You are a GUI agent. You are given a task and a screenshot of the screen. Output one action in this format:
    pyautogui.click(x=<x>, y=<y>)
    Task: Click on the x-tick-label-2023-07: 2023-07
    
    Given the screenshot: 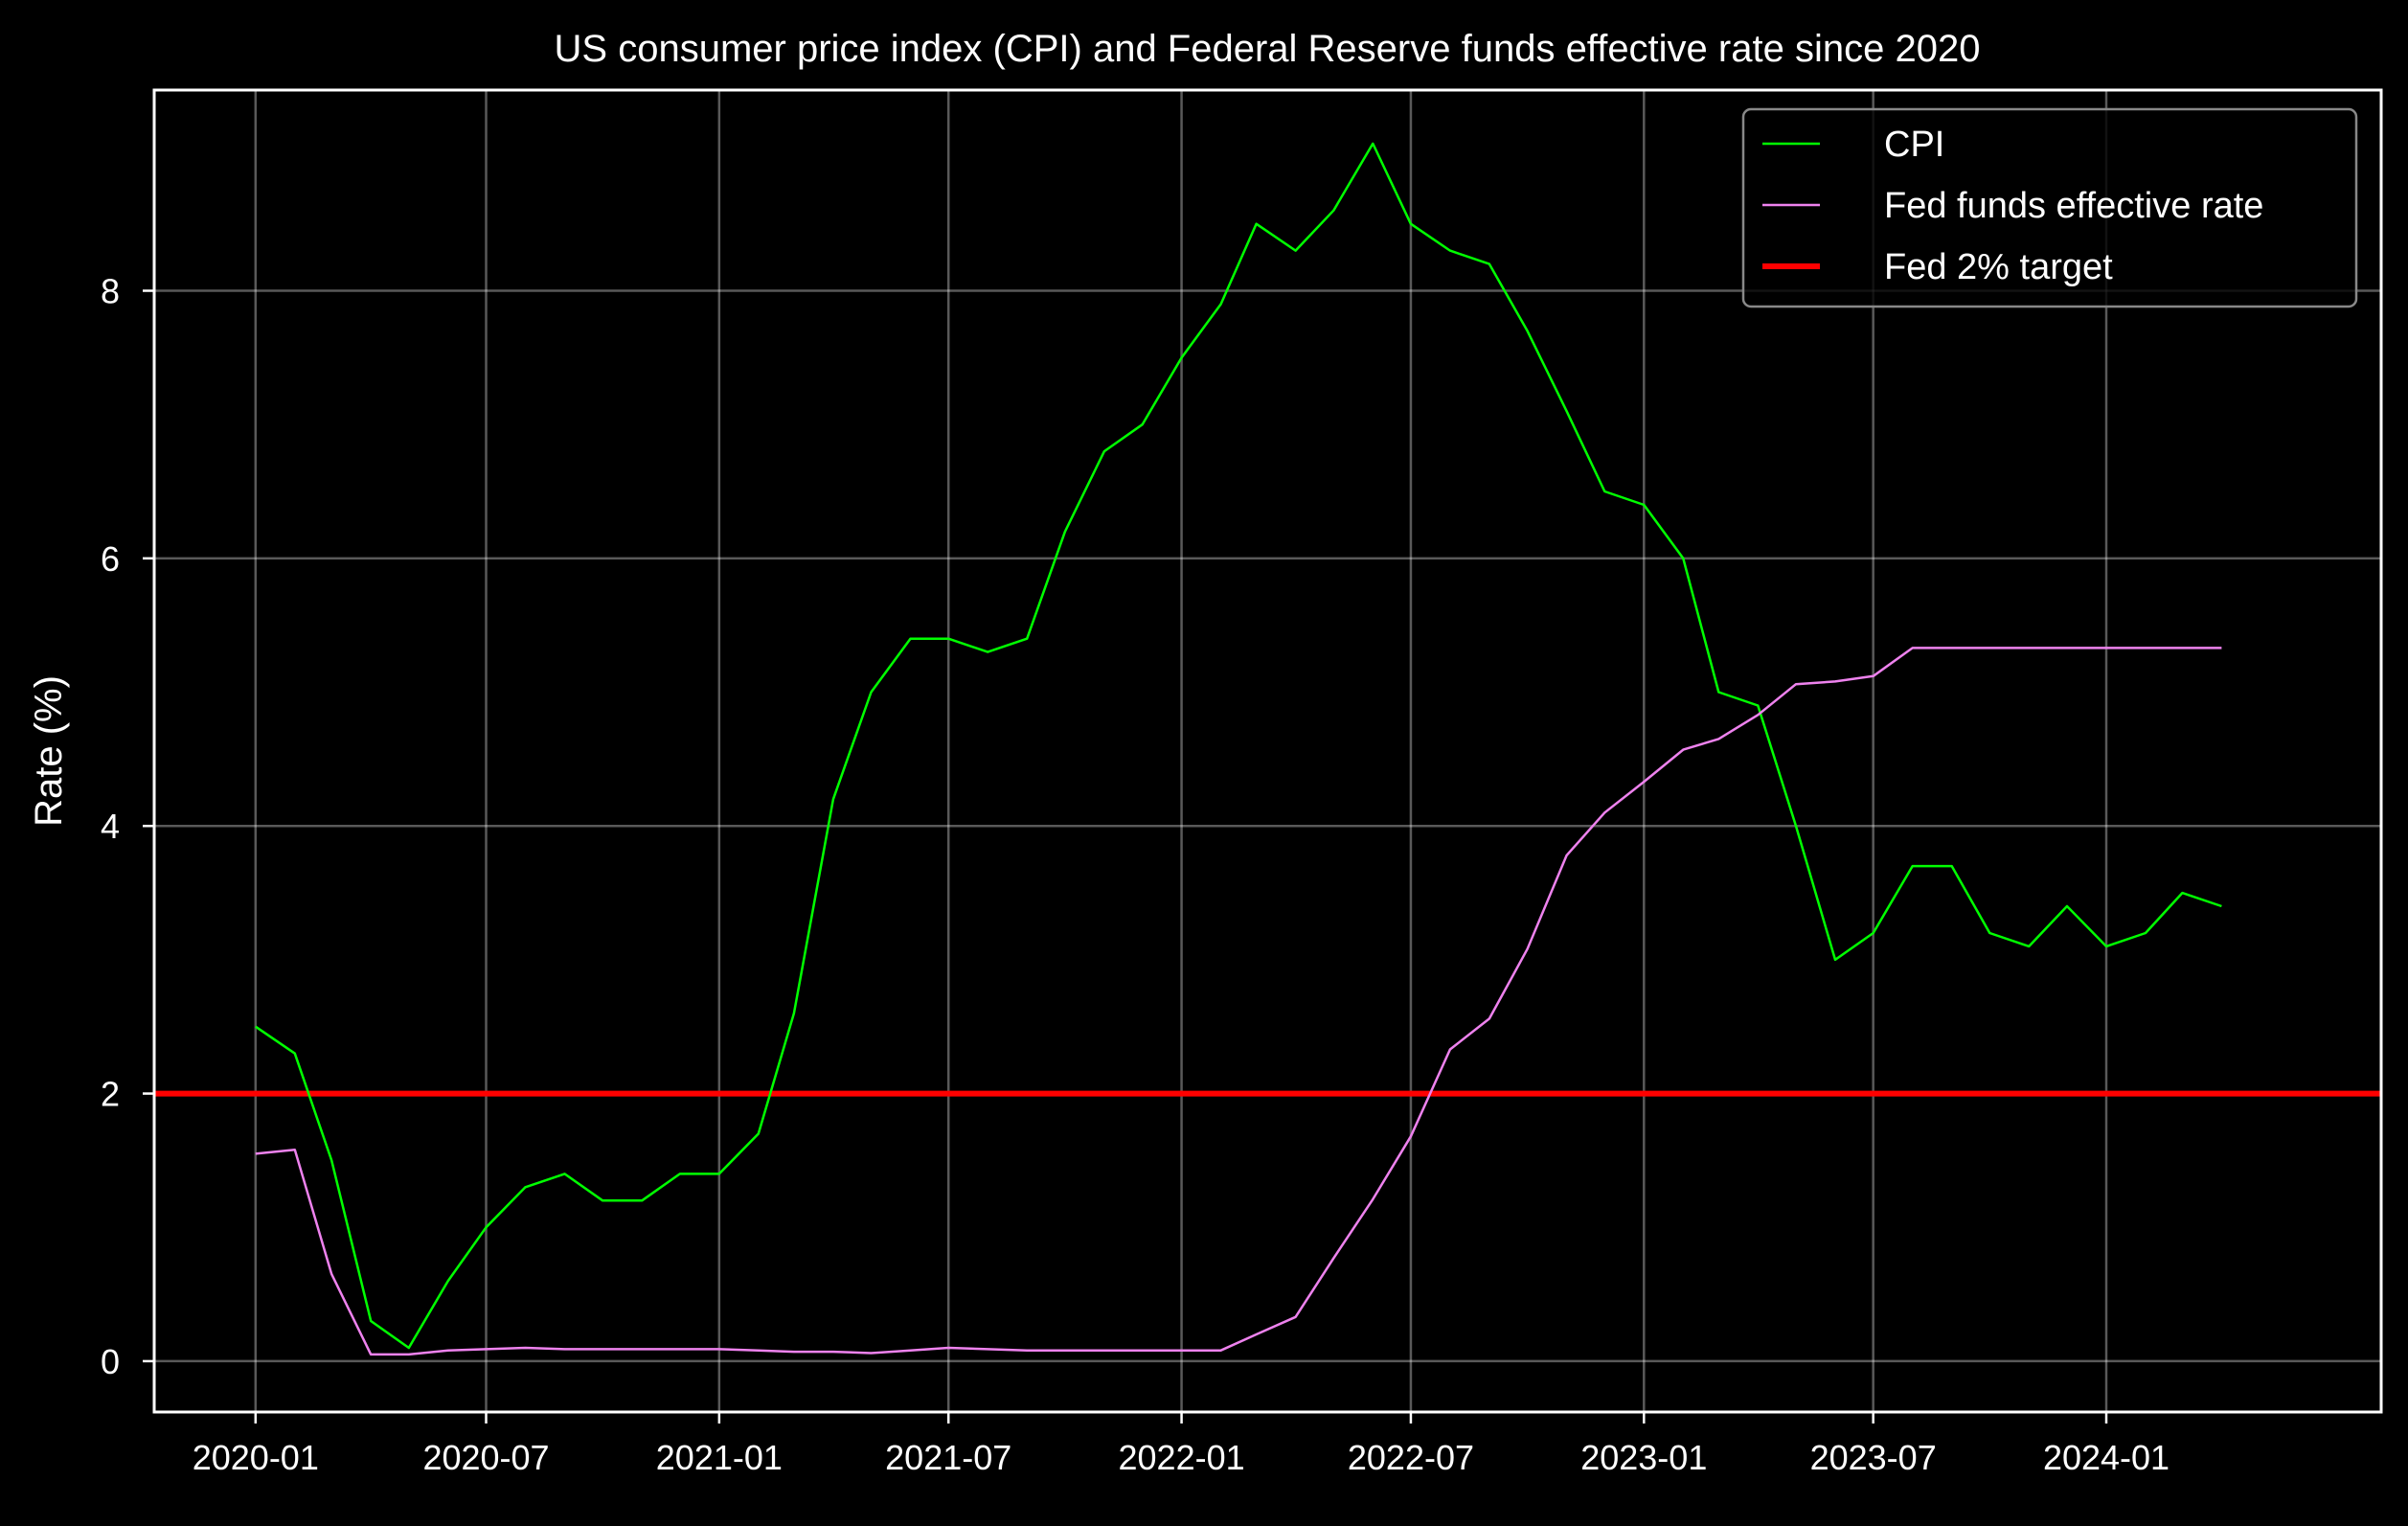 What is the action you would take?
    pyautogui.click(x=1873, y=1457)
    